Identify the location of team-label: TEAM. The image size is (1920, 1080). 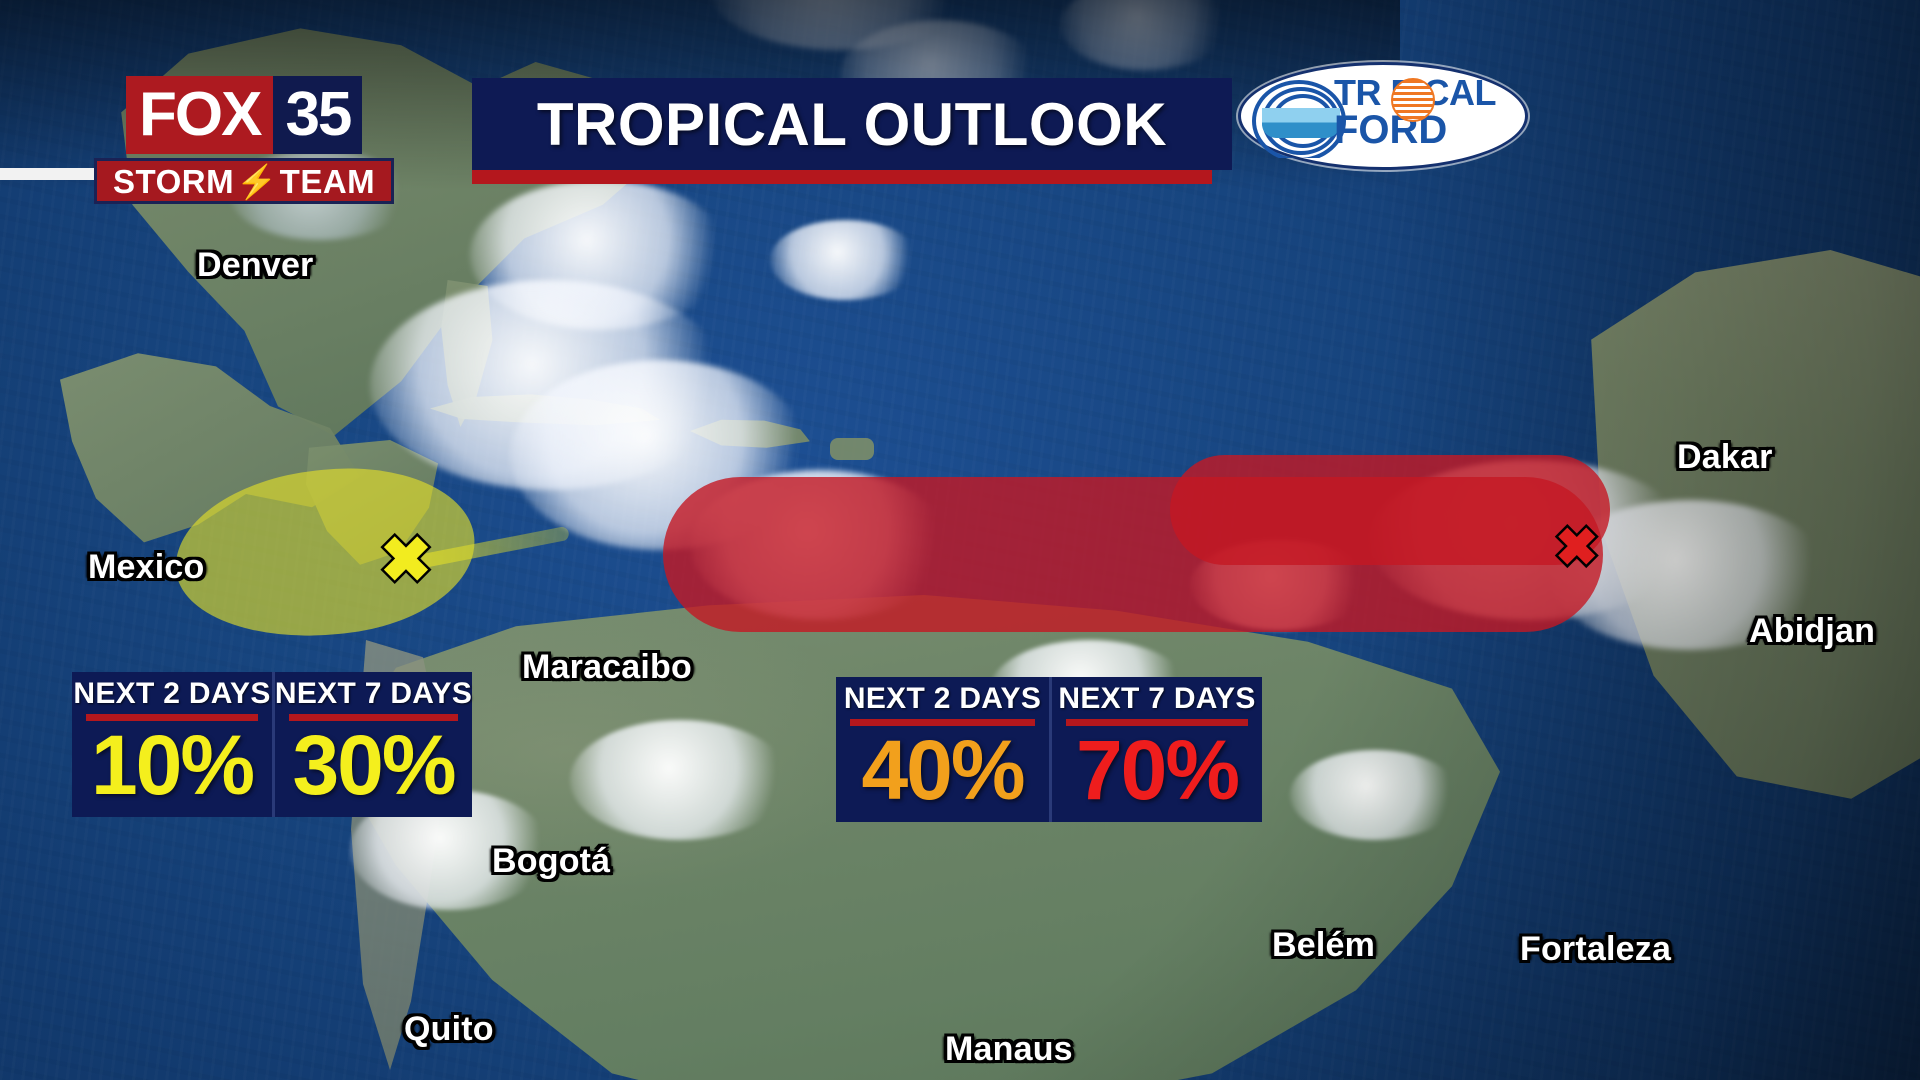
(327, 181).